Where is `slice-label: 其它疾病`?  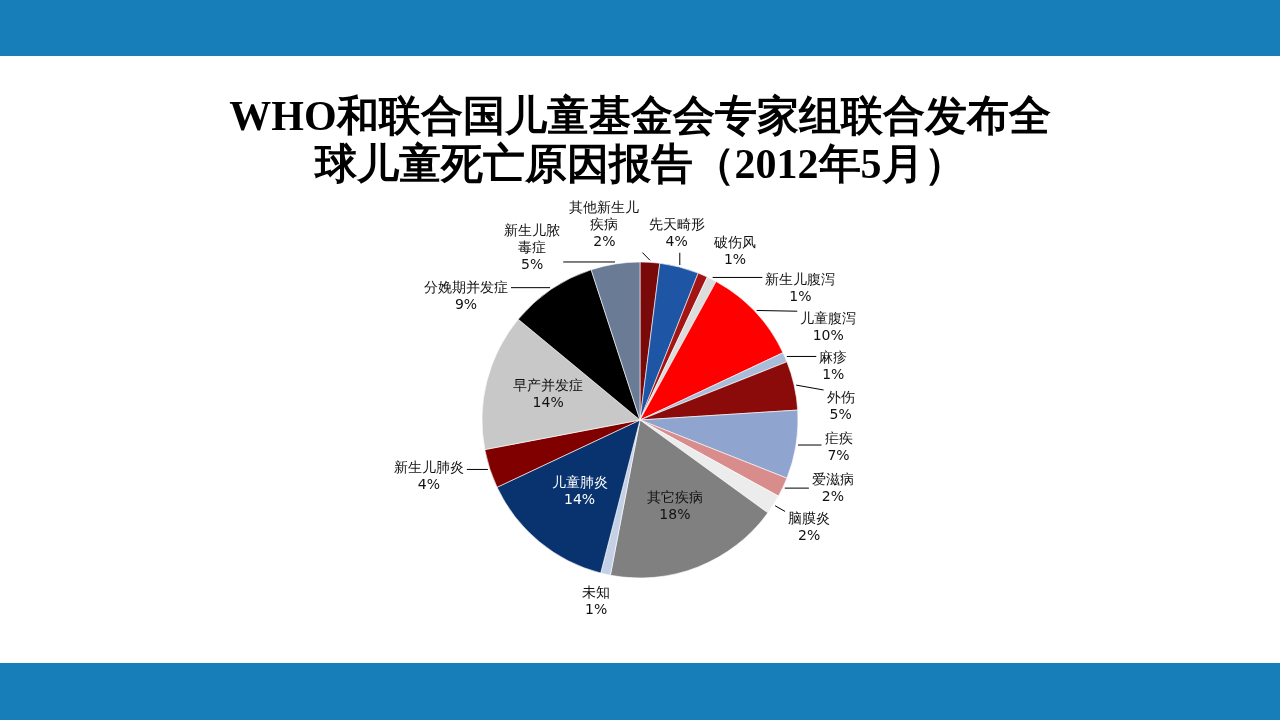 slice-label: 其它疾病 is located at coordinates (674, 497).